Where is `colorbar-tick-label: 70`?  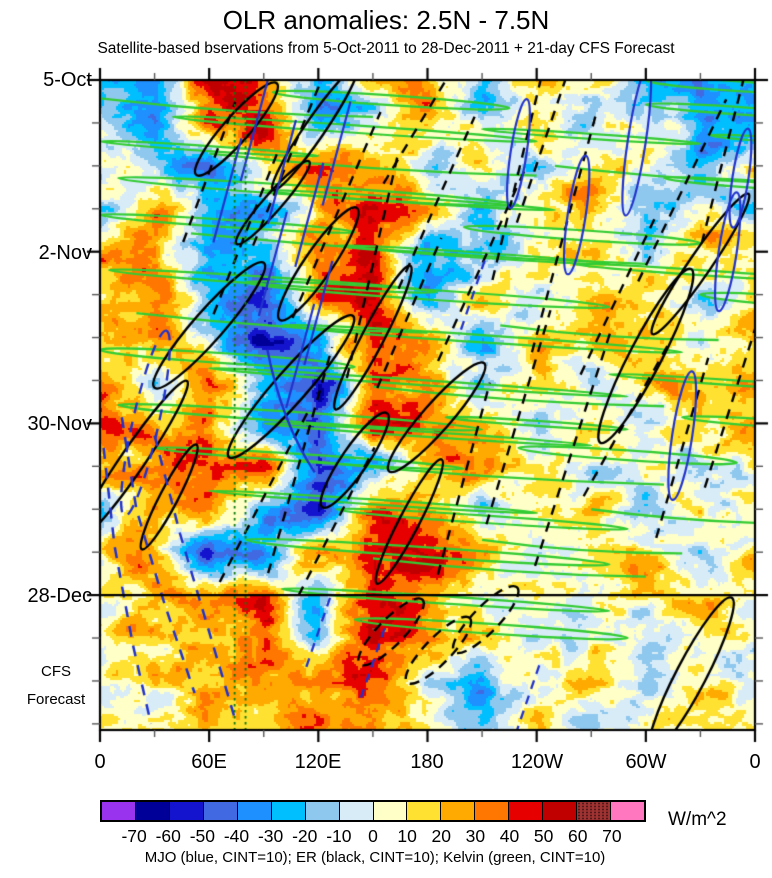 colorbar-tick-label: 70 is located at coordinates (612, 836).